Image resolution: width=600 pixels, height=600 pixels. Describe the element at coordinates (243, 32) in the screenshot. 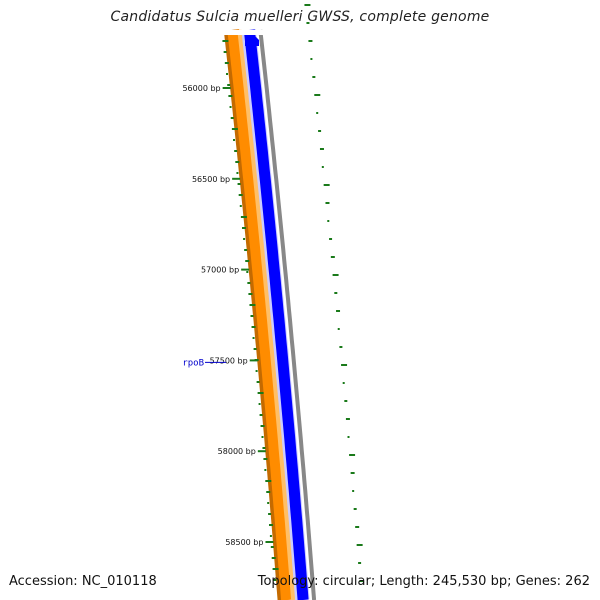

I see `feature-boundary-cap` at that location.